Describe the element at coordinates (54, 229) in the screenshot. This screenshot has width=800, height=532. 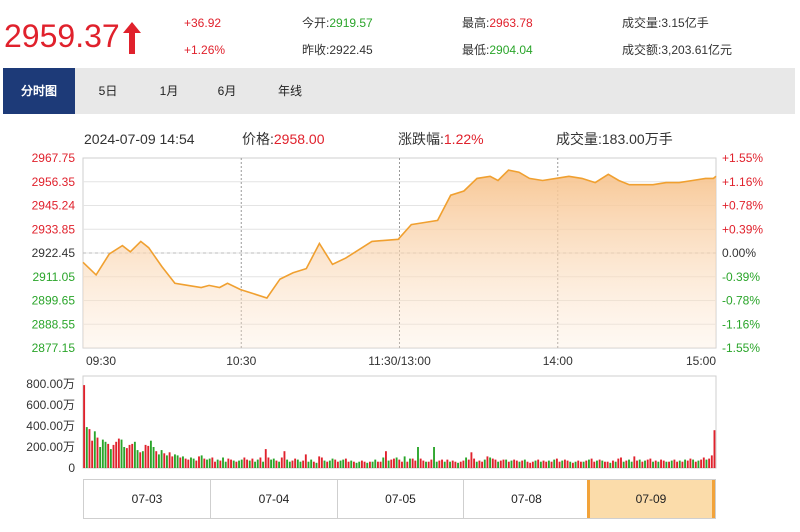
I see `y-tick-label: 2933.85` at that location.